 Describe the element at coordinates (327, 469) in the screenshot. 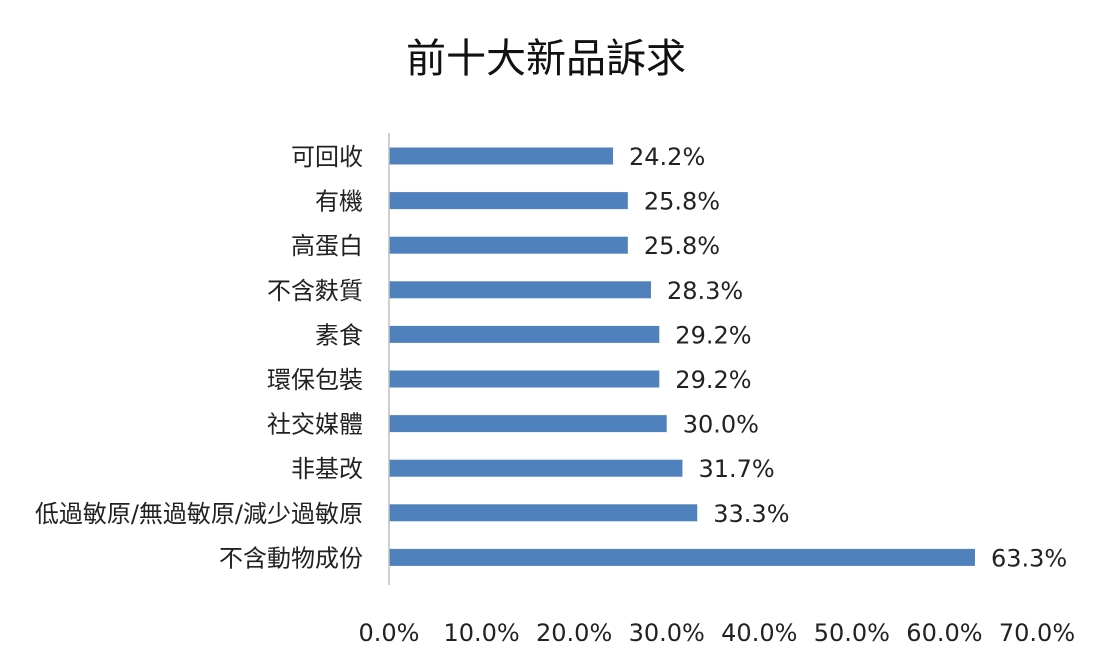

I see `category-label: 非基改` at that location.